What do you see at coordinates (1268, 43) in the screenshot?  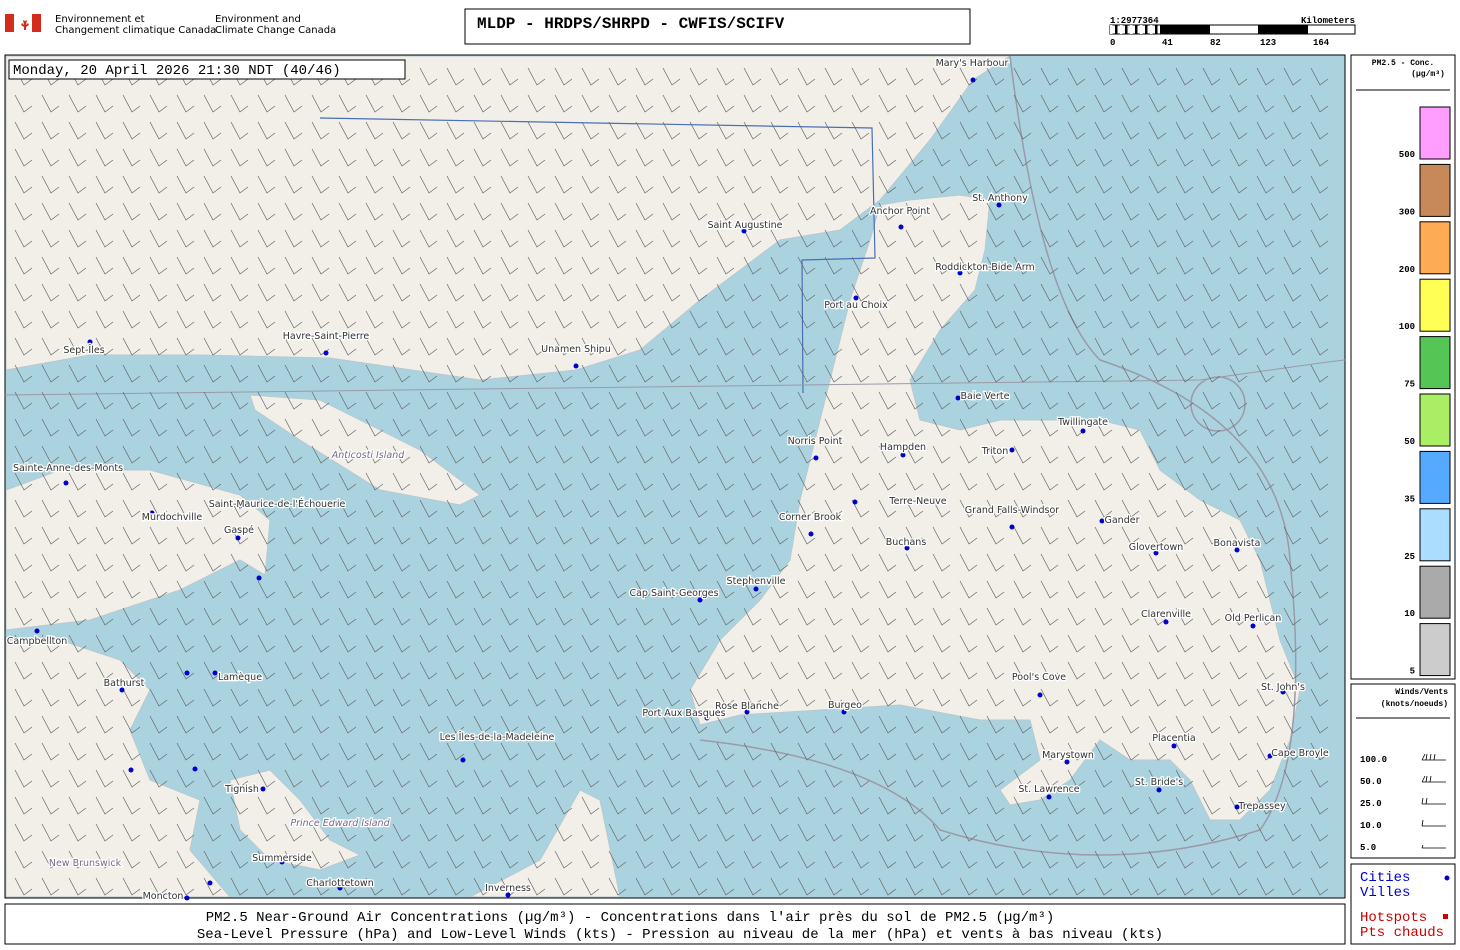 I see `scale-tick: 123` at bounding box center [1268, 43].